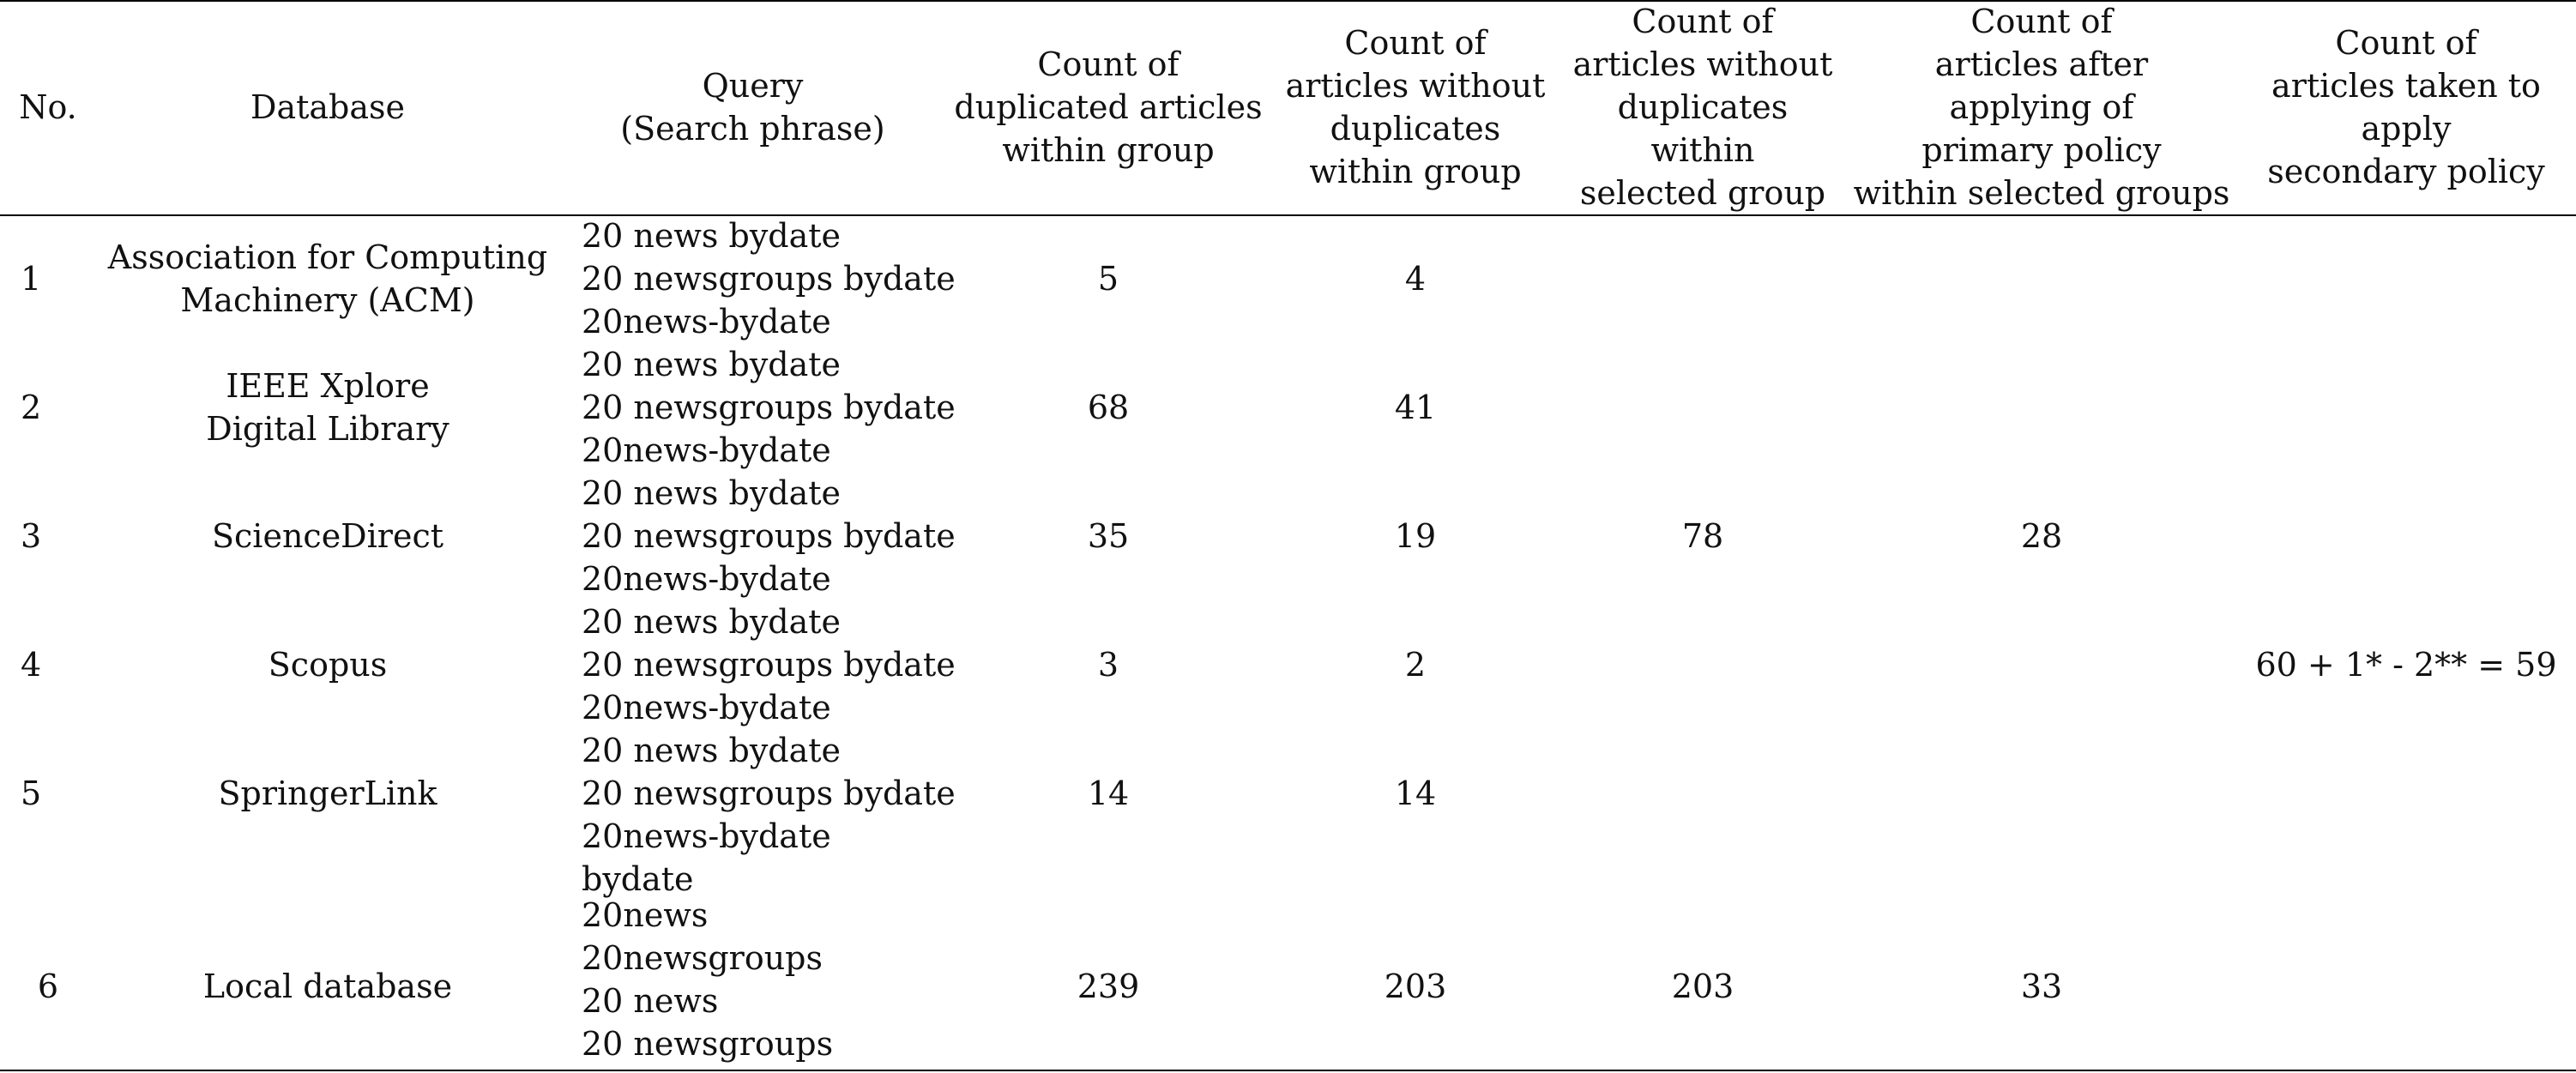 The image size is (2576, 1073). What do you see at coordinates (2041, 986) in the screenshot?
I see `local-primary-policy-count: 33` at bounding box center [2041, 986].